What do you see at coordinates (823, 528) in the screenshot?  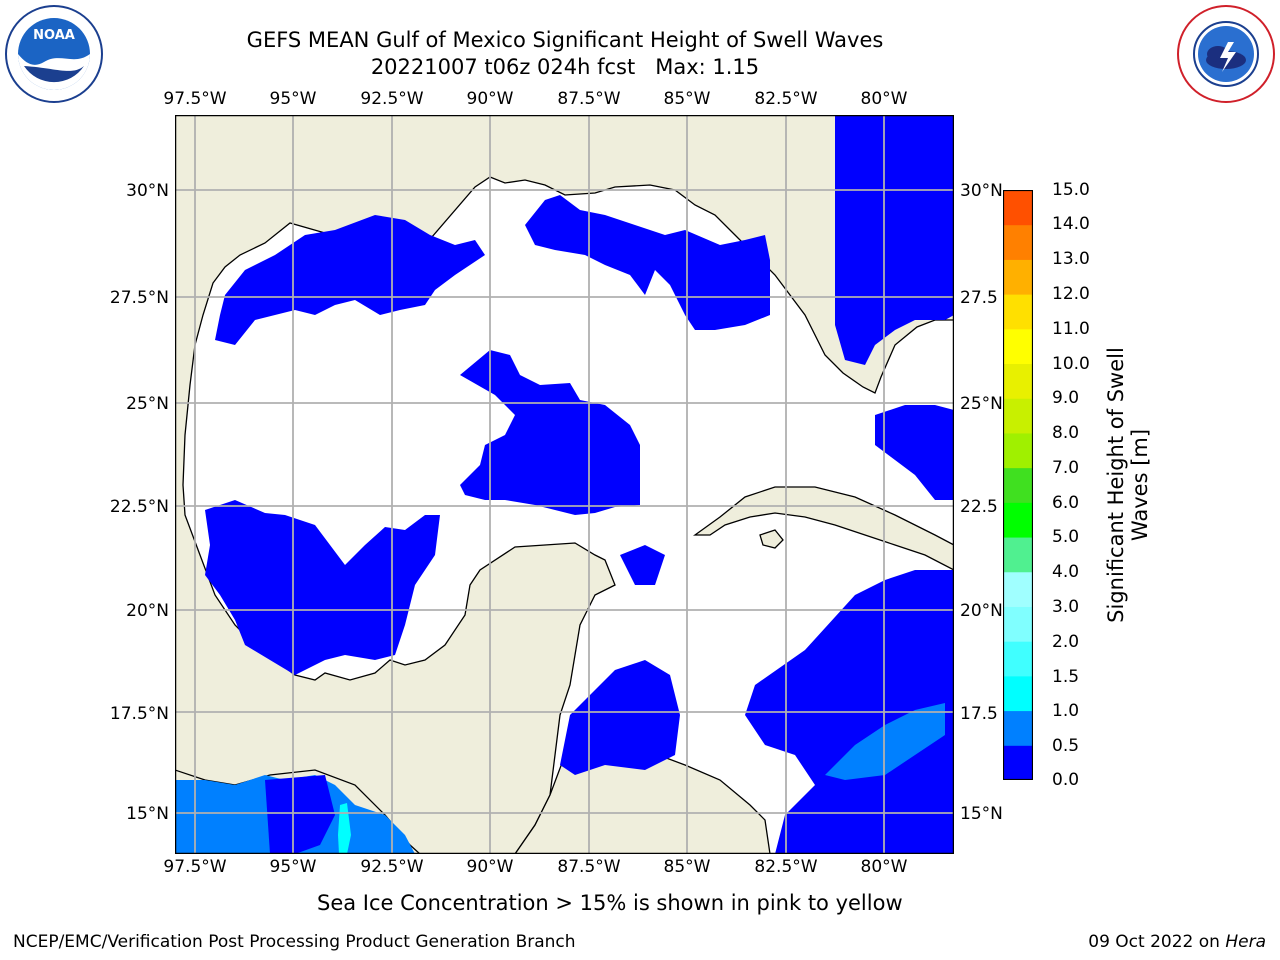 I see `land-cuba` at bounding box center [823, 528].